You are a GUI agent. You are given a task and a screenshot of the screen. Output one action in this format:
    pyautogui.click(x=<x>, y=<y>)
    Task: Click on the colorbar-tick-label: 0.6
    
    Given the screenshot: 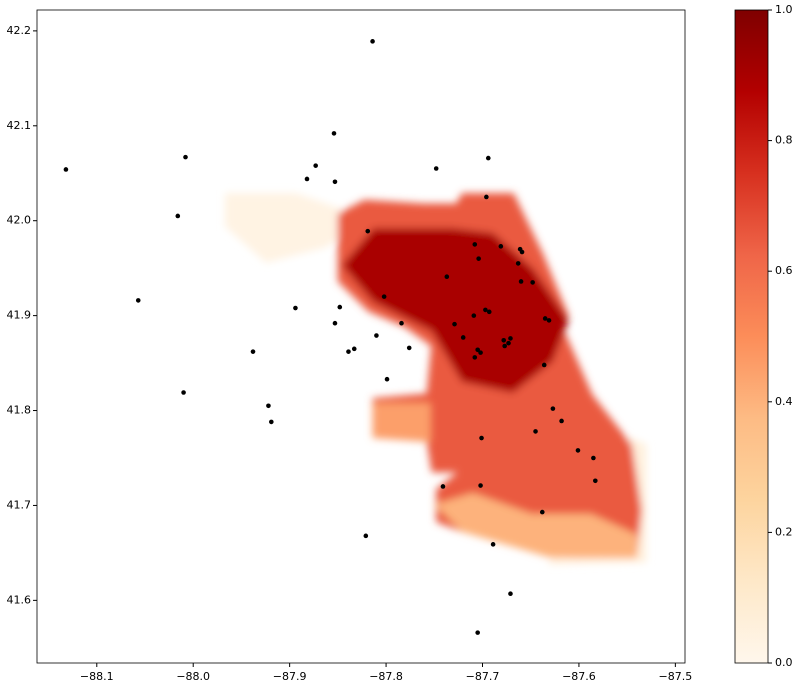 What is the action you would take?
    pyautogui.click(x=784, y=270)
    